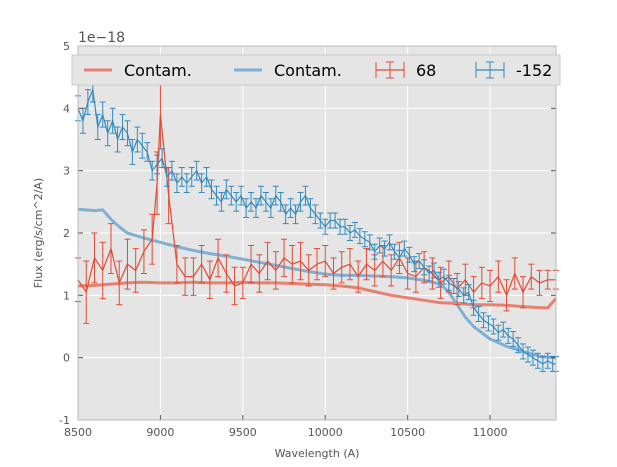  I want to click on y-tick-label: 3, so click(66, 171).